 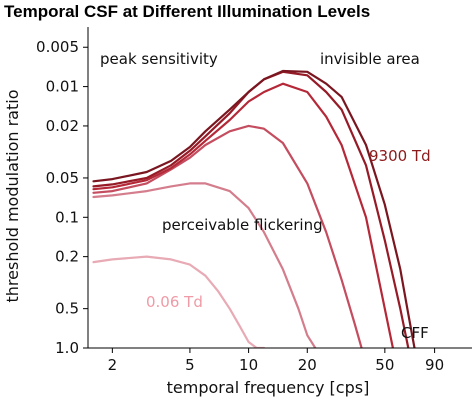 I want to click on y-tick-label: 0.05, so click(x=62, y=178).